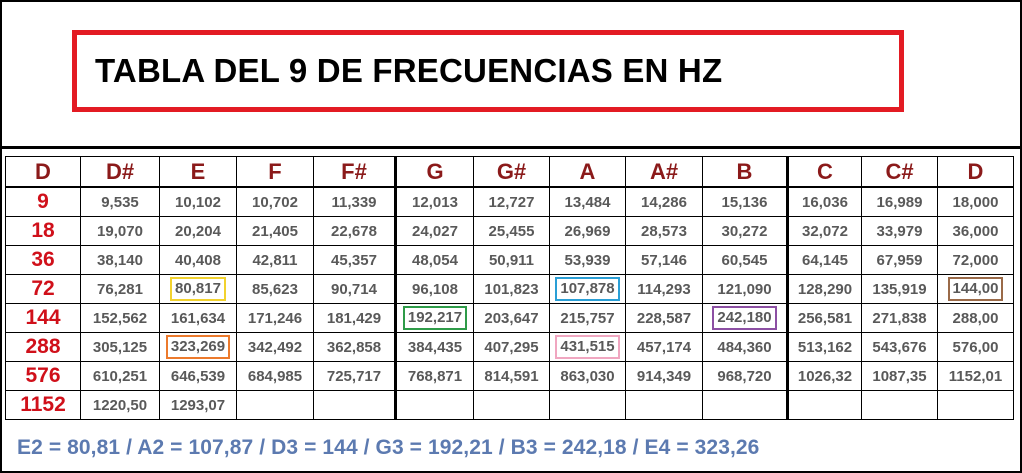 The width and height of the screenshot is (1022, 473). I want to click on table-cell: 1026,32, so click(824, 376).